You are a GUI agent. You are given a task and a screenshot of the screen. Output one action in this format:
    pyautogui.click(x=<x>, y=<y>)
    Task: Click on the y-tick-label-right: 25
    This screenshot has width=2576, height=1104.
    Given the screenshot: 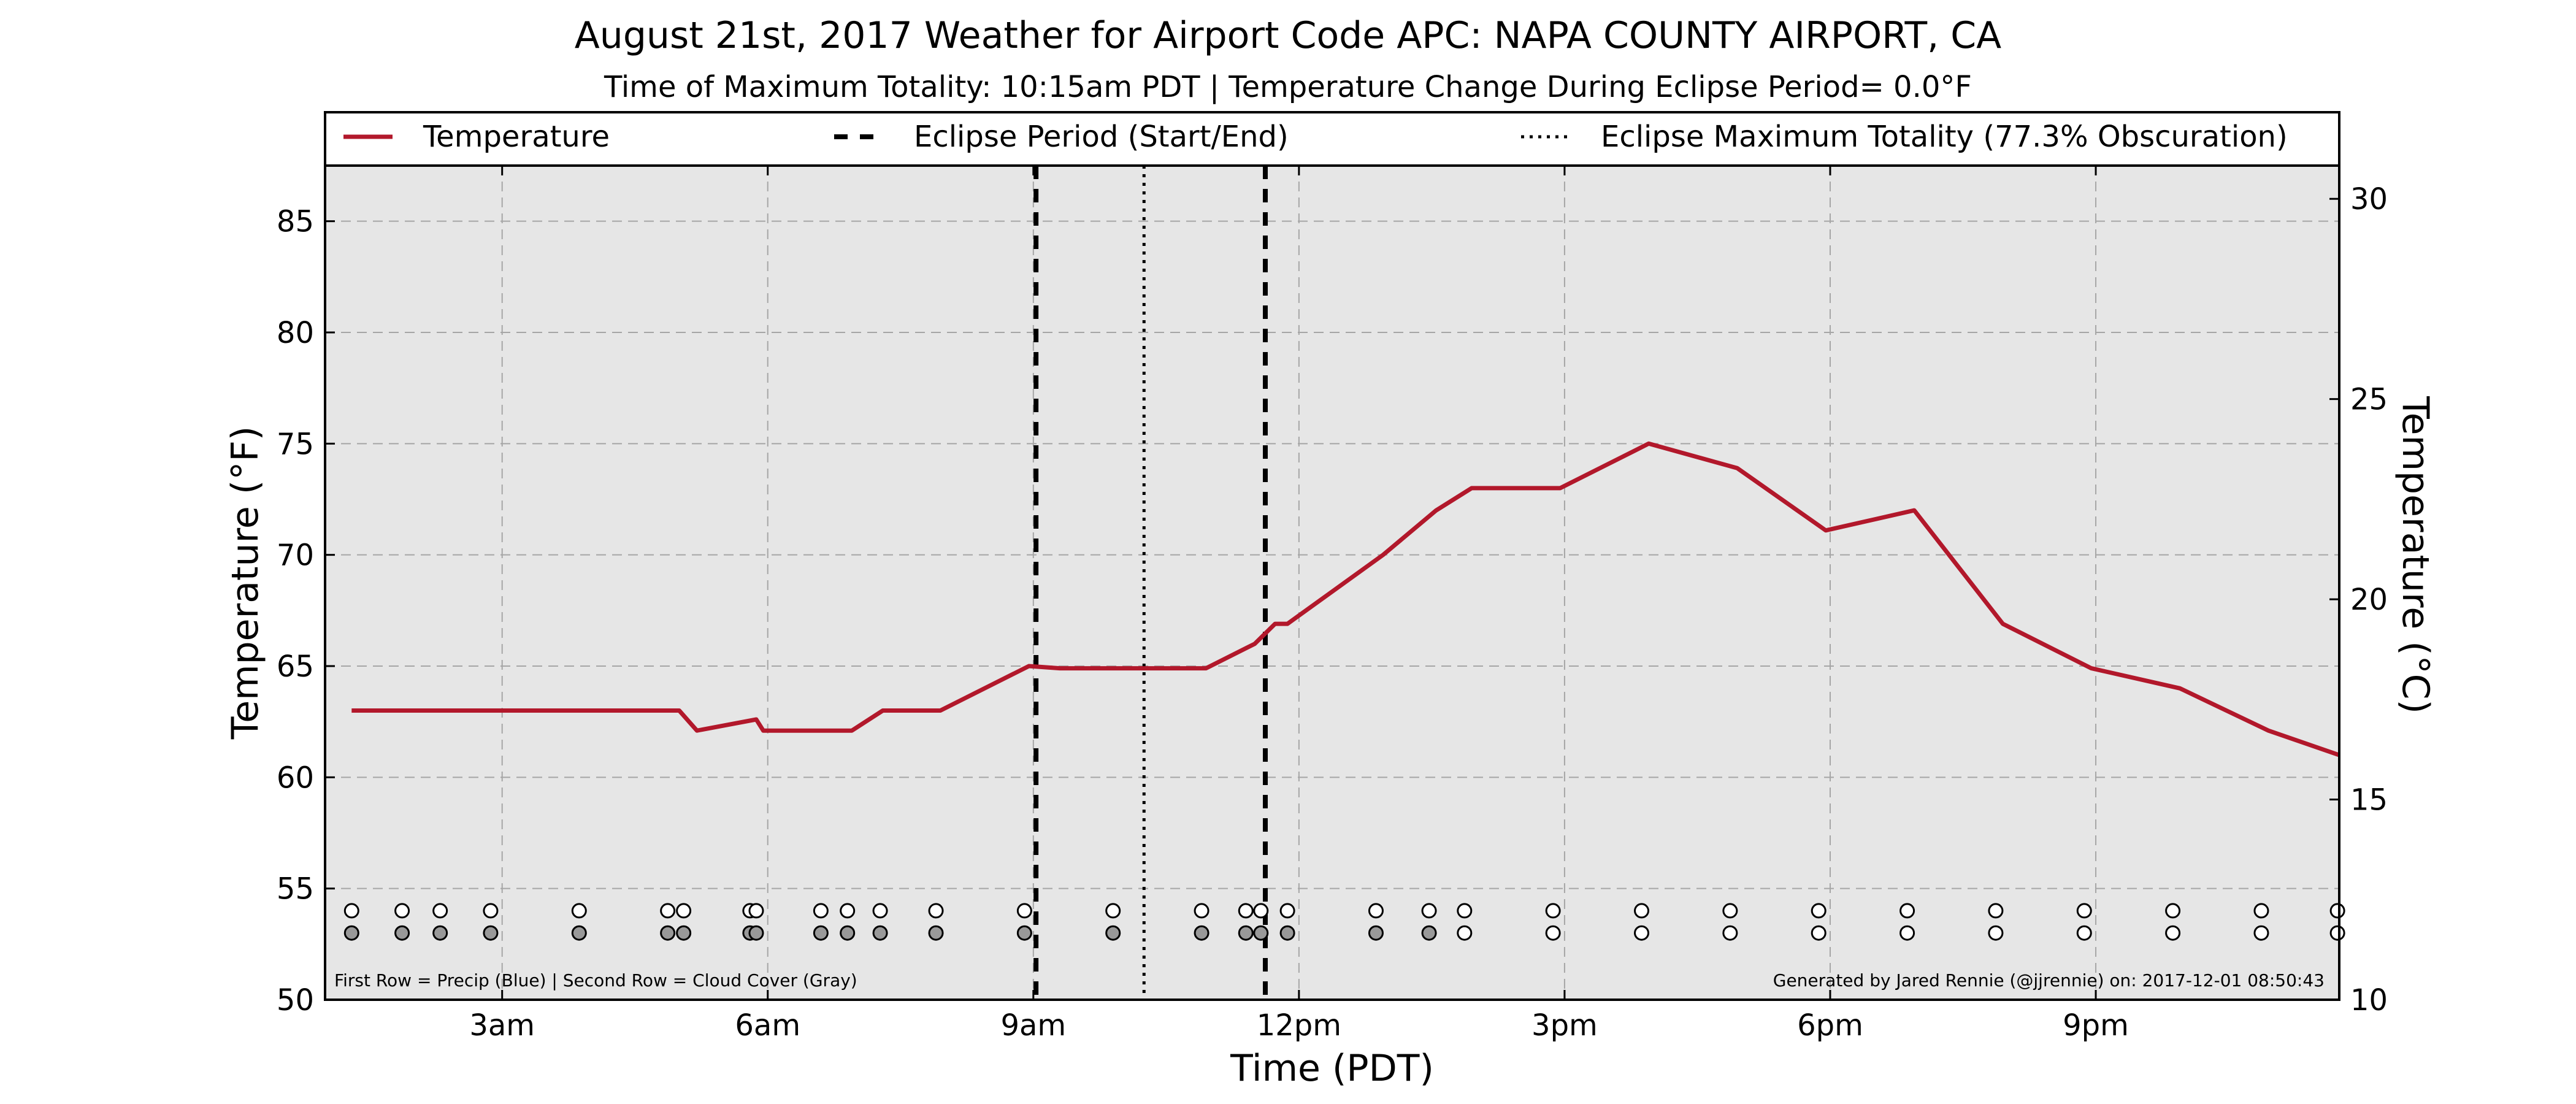 What is the action you would take?
    pyautogui.click(x=2369, y=400)
    